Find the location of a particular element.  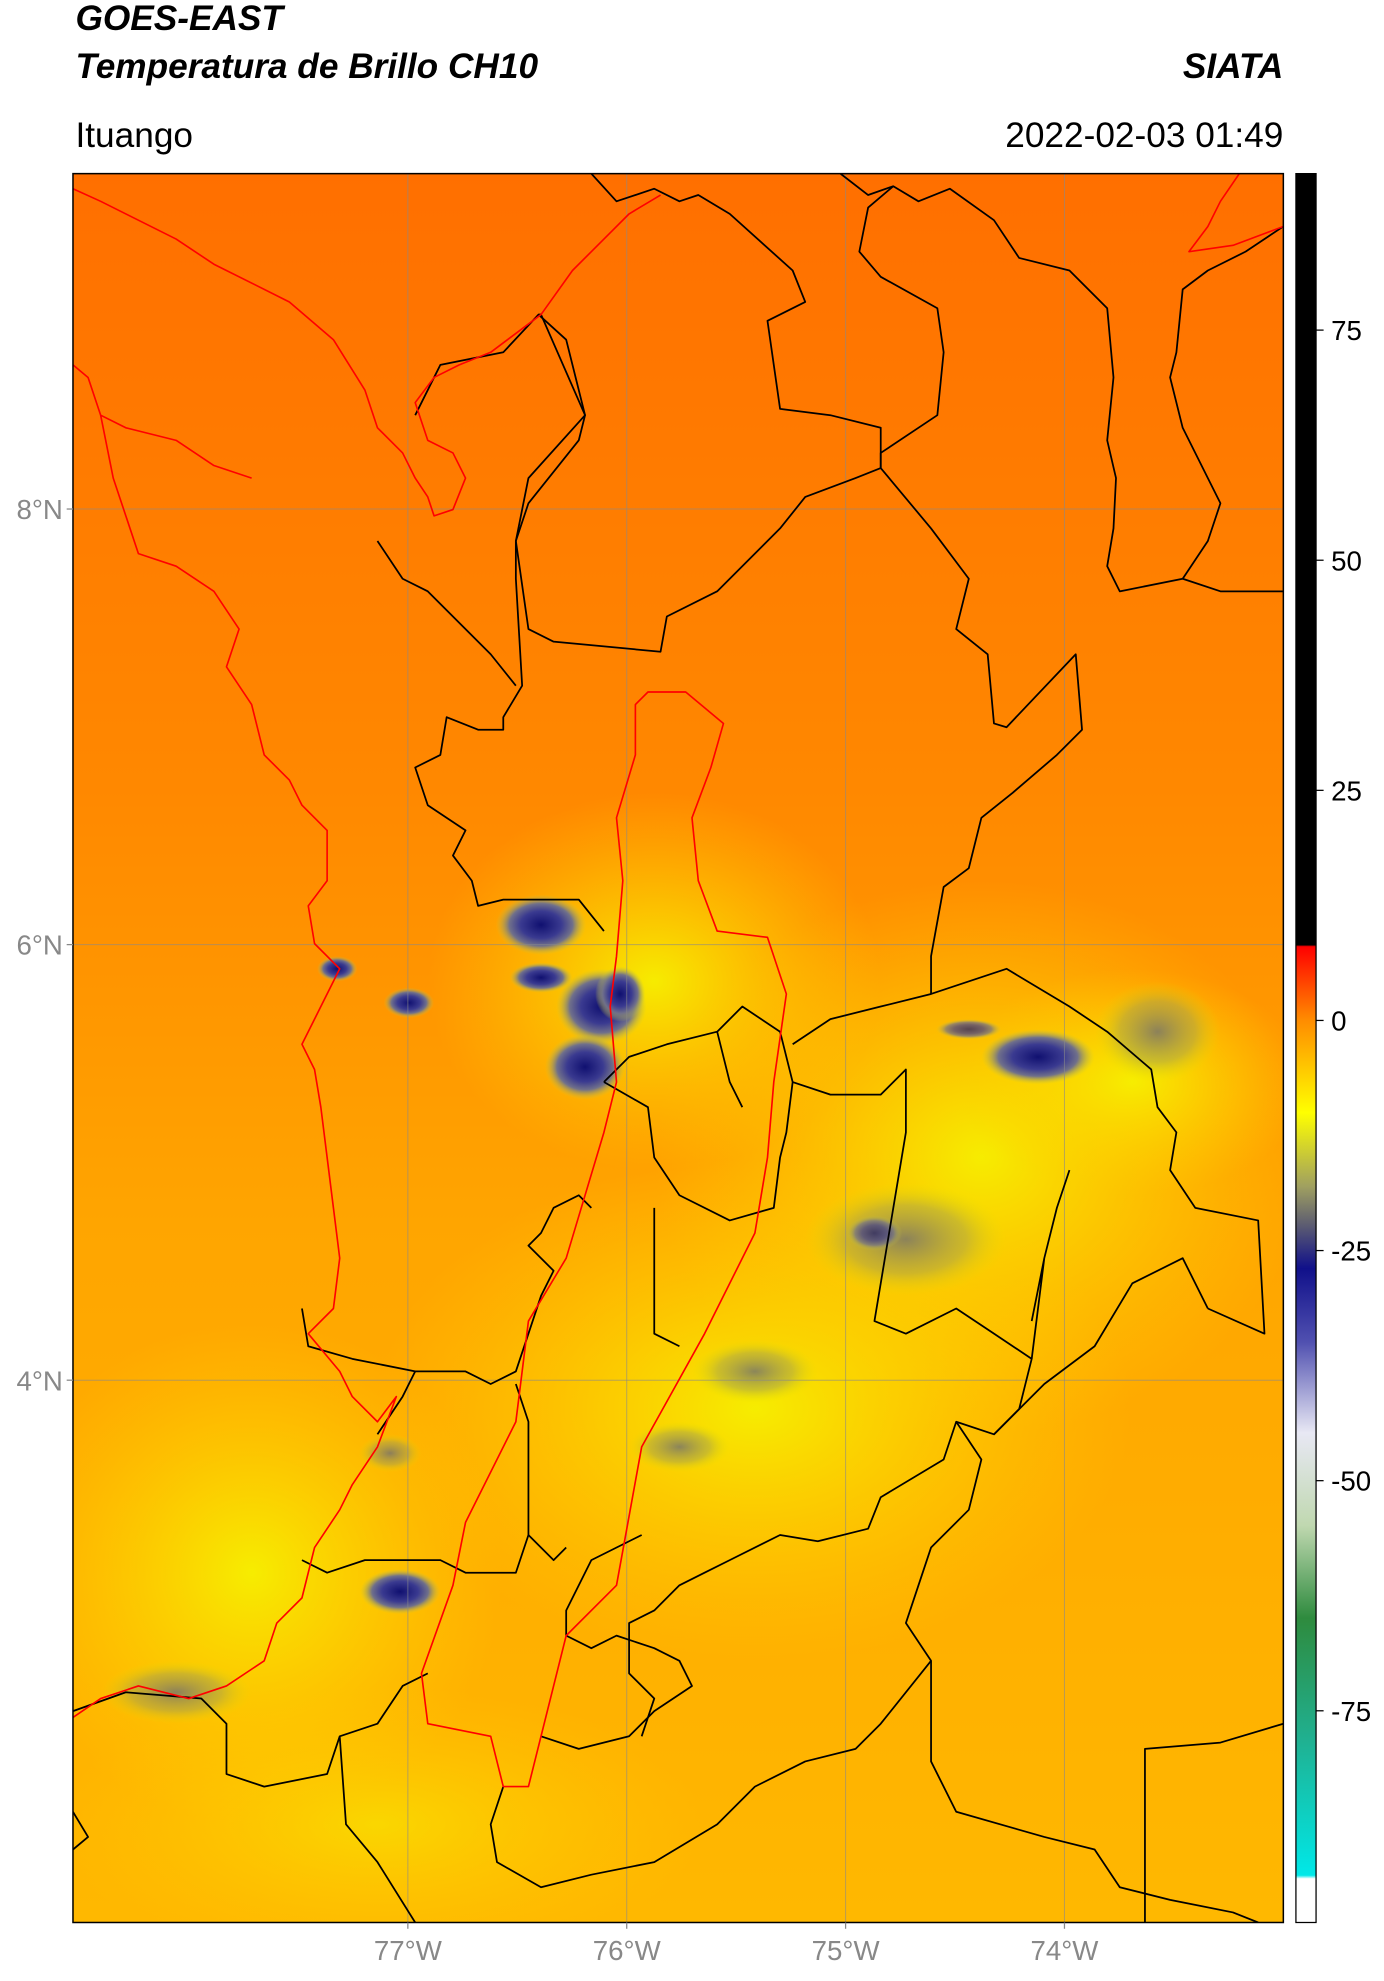

colorbar-tick-label: 75 is located at coordinates (1346, 330).